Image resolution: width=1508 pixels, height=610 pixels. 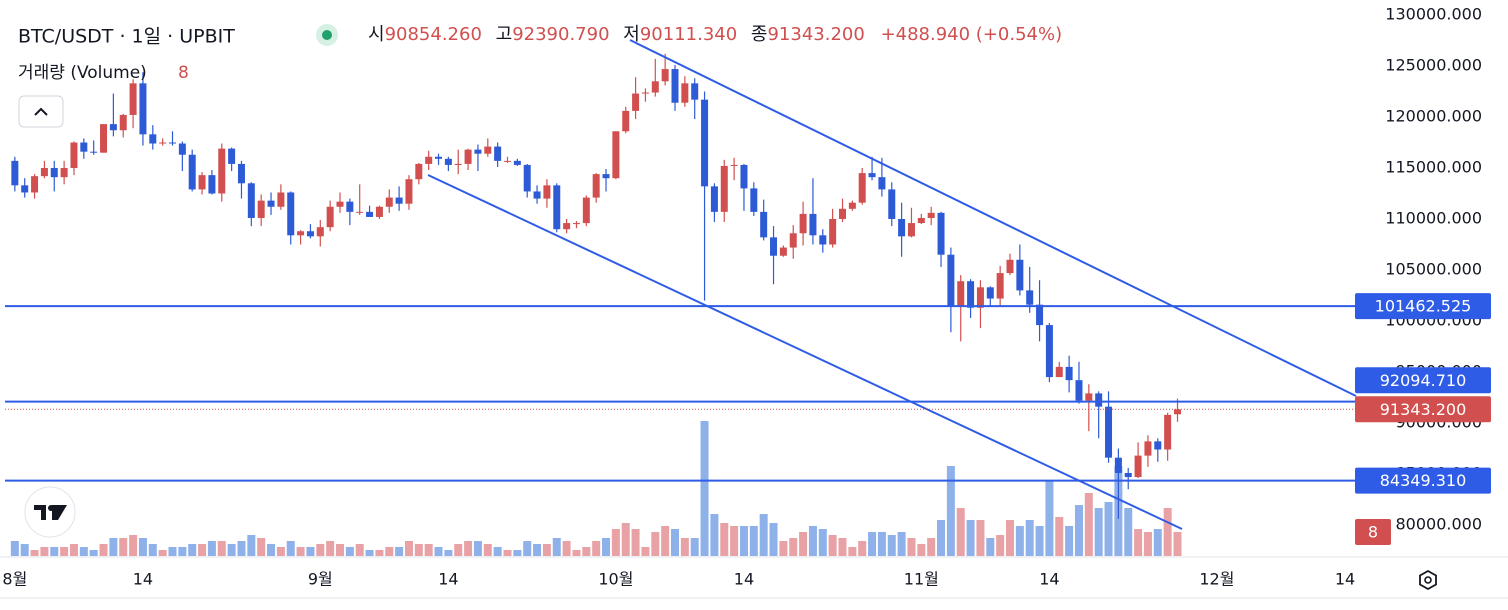 I want to click on price-line-label: 92094.710, so click(x=1423, y=380).